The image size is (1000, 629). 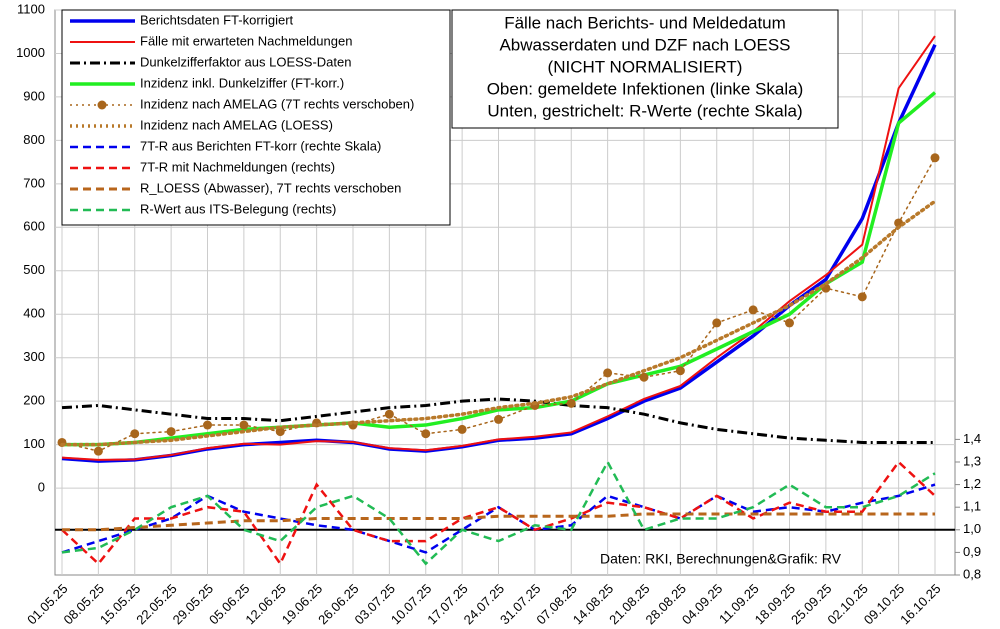 What do you see at coordinates (102, 105) in the screenshot?
I see `legend-marker` at bounding box center [102, 105].